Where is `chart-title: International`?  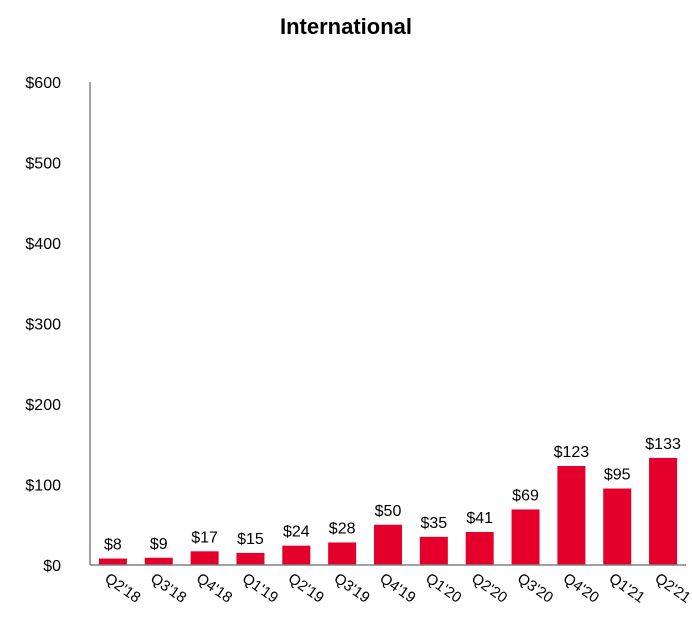 chart-title: International is located at coordinates (345, 26).